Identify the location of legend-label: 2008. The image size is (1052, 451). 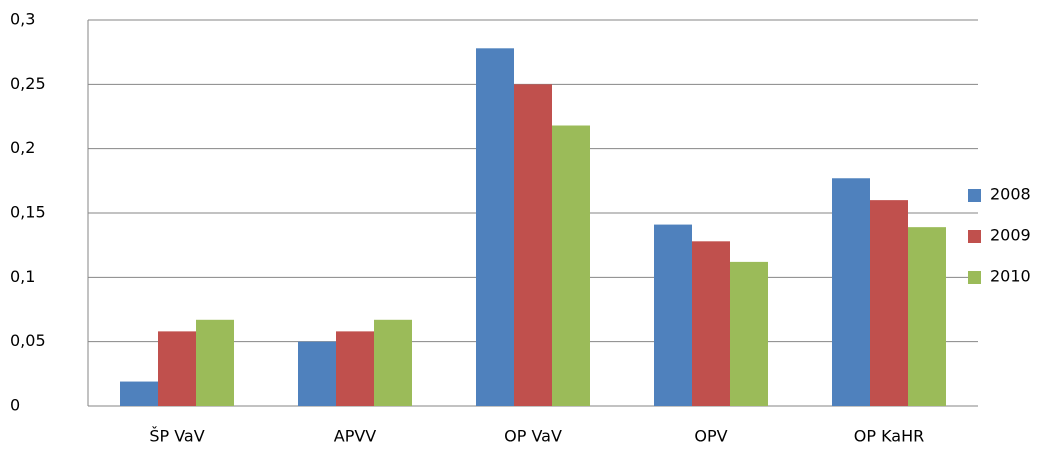
(1010, 194).